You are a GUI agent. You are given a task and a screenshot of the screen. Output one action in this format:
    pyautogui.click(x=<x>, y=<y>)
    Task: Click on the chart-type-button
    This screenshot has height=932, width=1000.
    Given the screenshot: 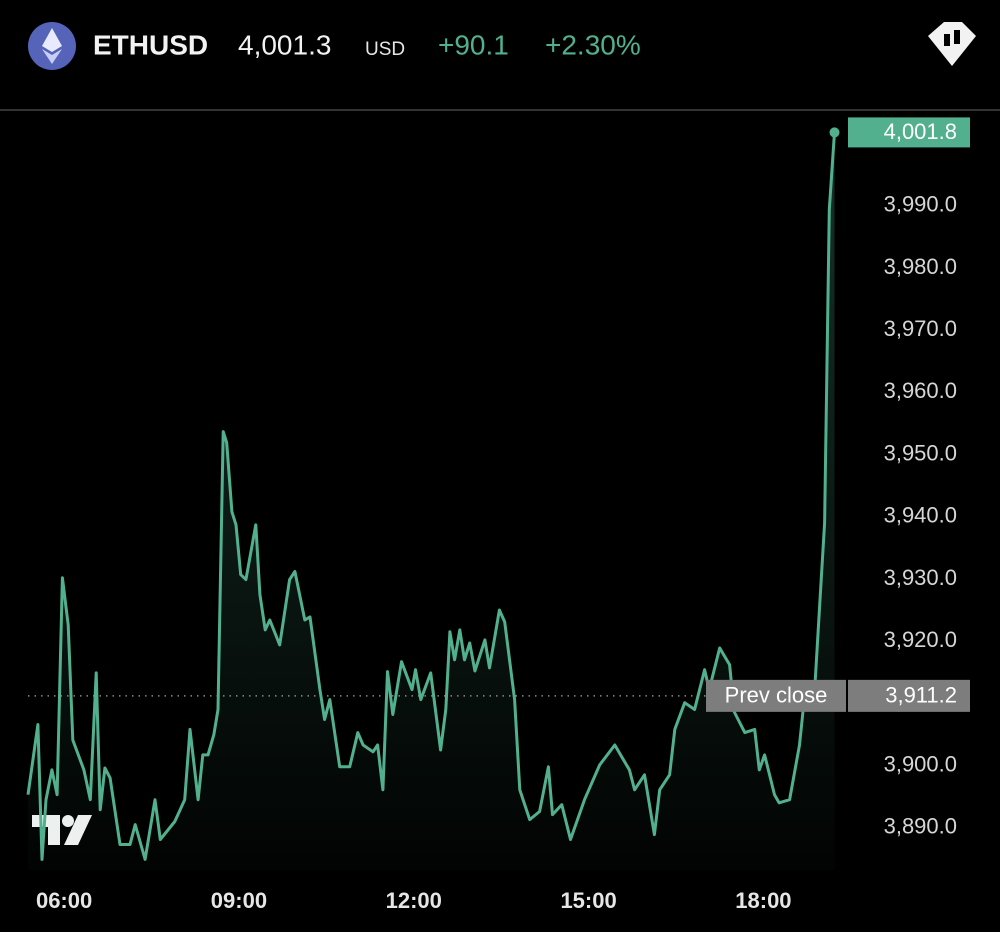 What is the action you would take?
    pyautogui.click(x=952, y=44)
    